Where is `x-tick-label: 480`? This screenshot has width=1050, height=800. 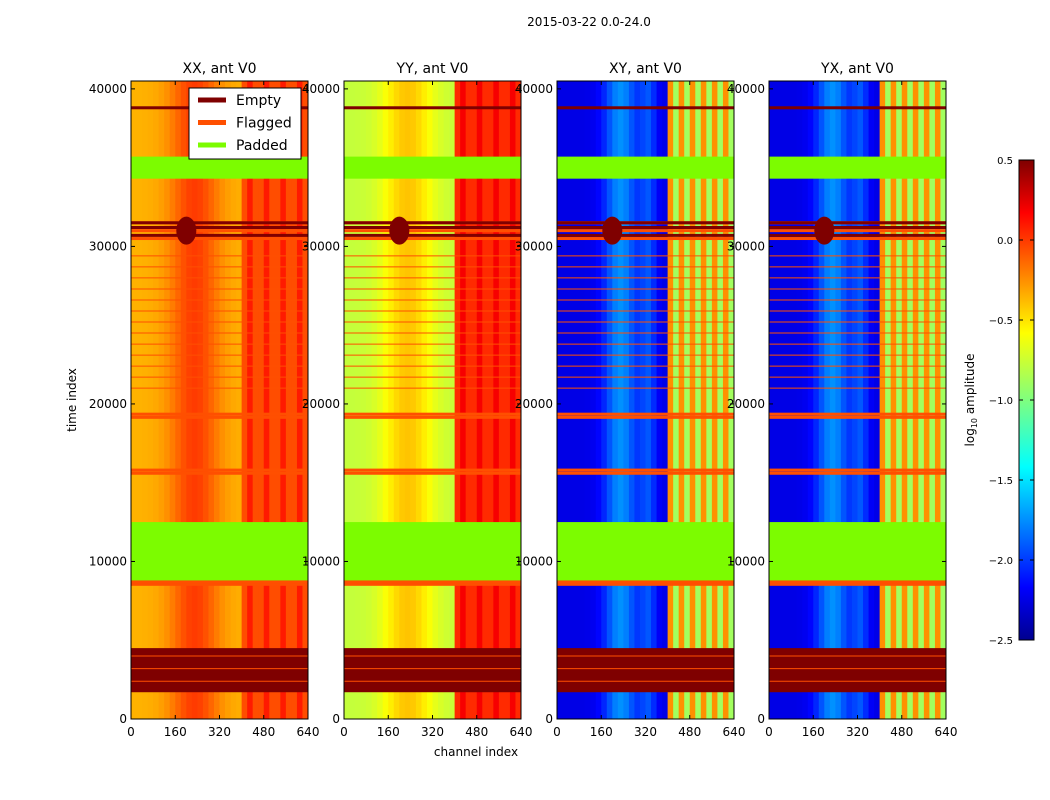
x-tick-label: 480 is located at coordinates (263, 732).